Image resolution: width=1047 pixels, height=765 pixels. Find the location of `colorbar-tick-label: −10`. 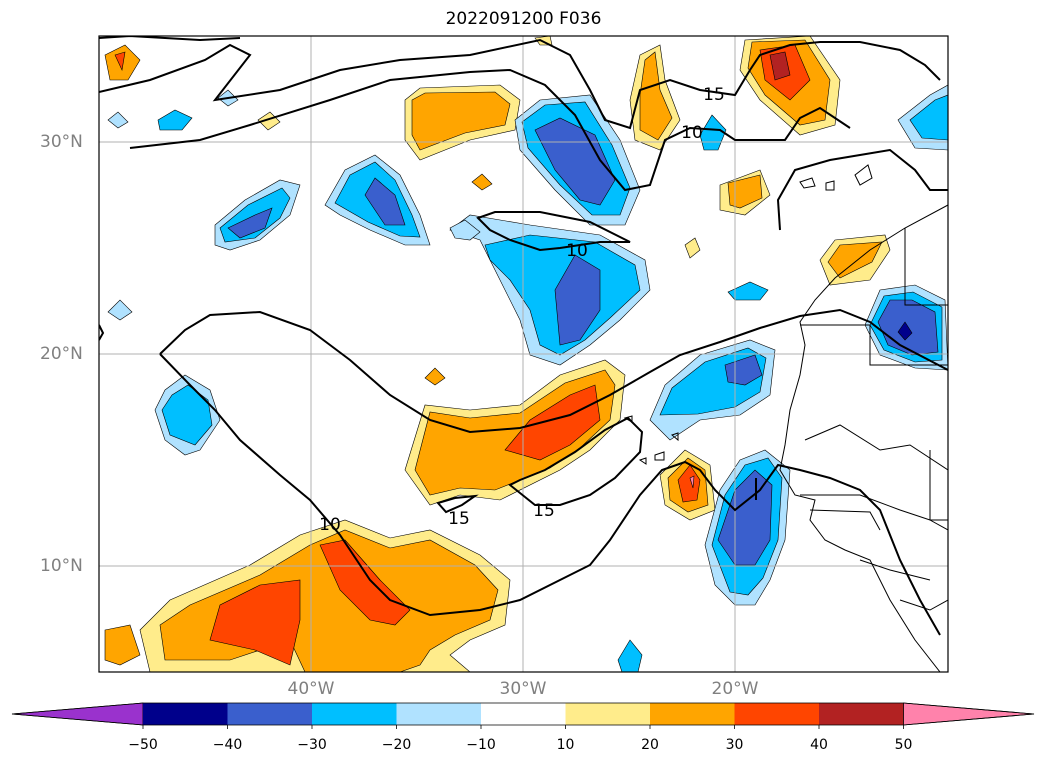

colorbar-tick-label: −10 is located at coordinates (481, 745).